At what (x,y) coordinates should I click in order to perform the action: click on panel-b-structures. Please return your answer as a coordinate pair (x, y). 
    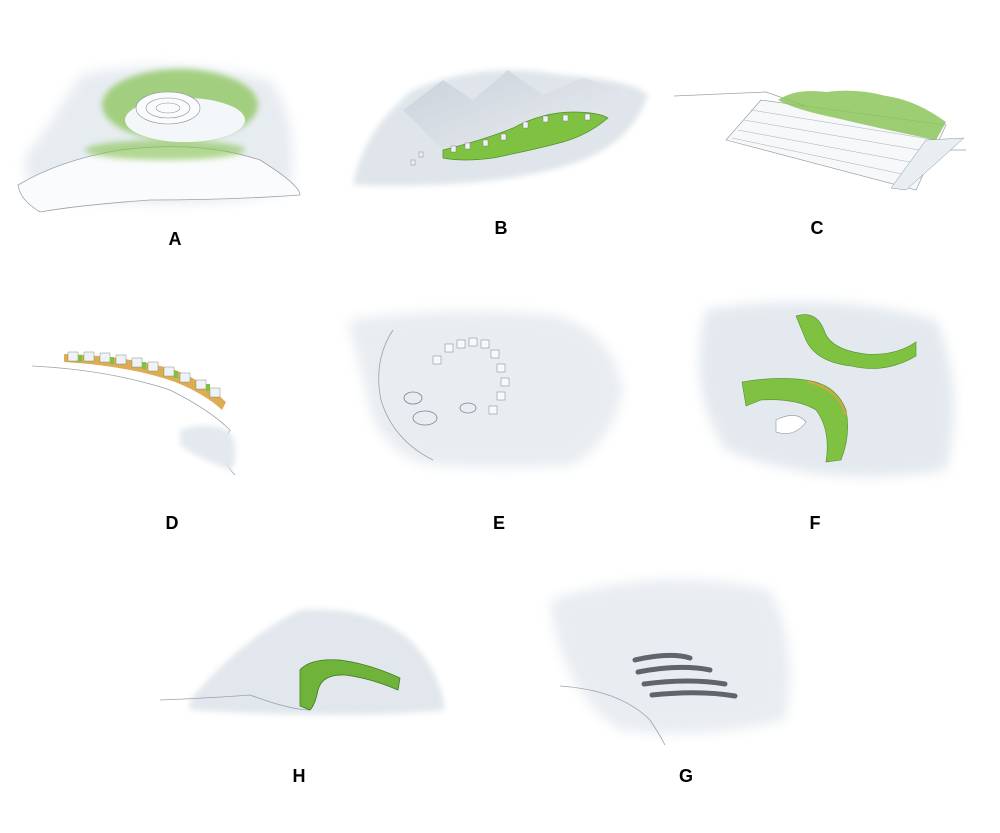
    Looking at the image, I should click on (500, 139).